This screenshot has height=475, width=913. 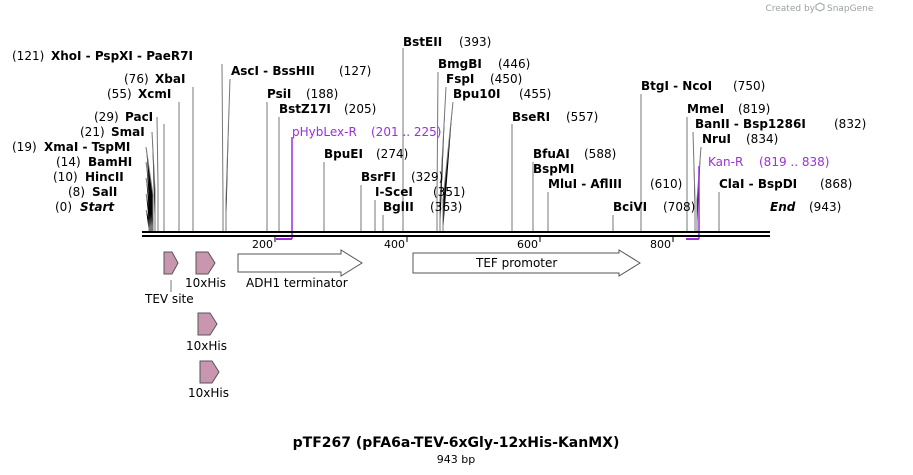 I want to click on site-name: SalI, so click(x=104, y=192).